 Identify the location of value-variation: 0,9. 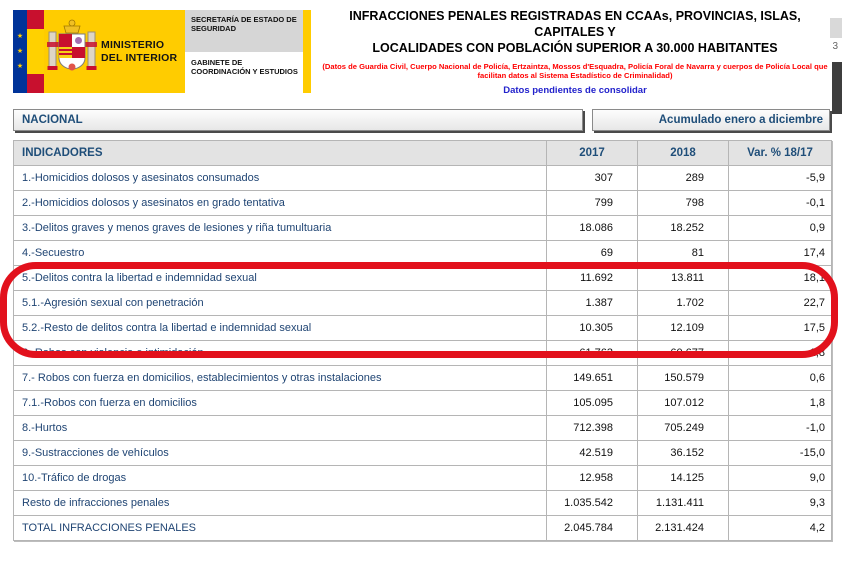
(780, 228).